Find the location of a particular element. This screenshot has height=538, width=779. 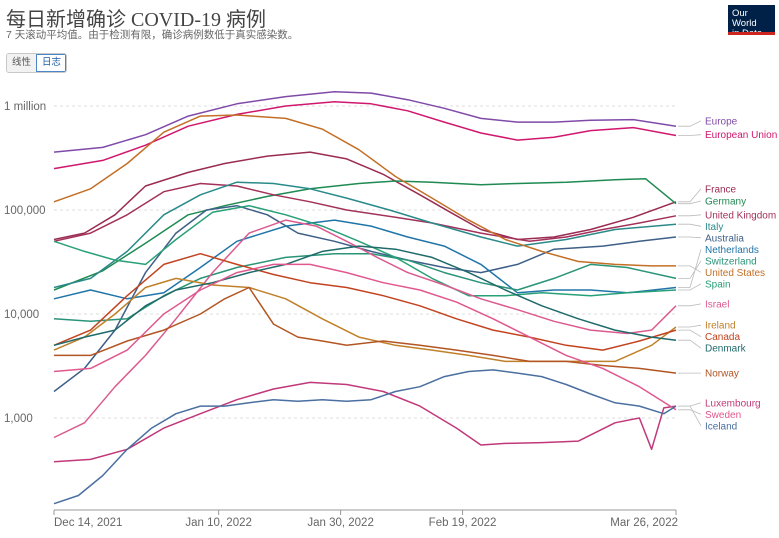

legend-label-11: Israel is located at coordinates (717, 304).